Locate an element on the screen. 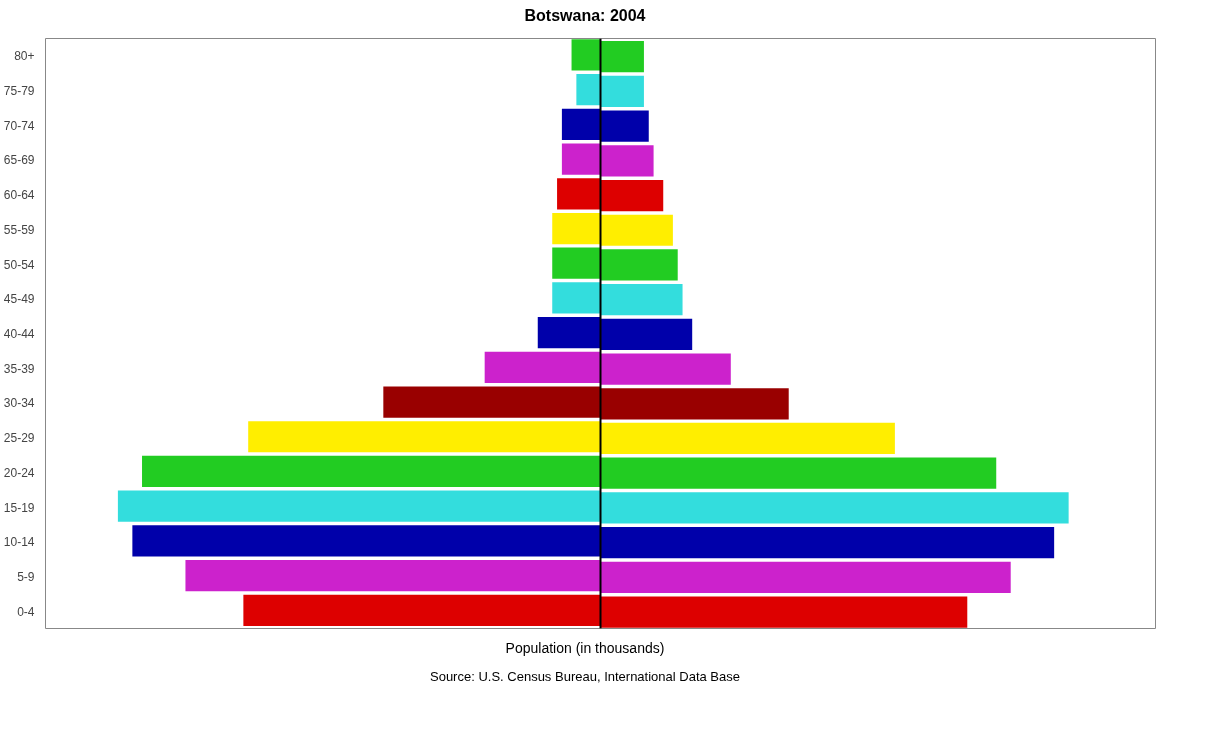 The height and width of the screenshot is (732, 1209). y-tick-label: 40-44 is located at coordinates (19, 333).